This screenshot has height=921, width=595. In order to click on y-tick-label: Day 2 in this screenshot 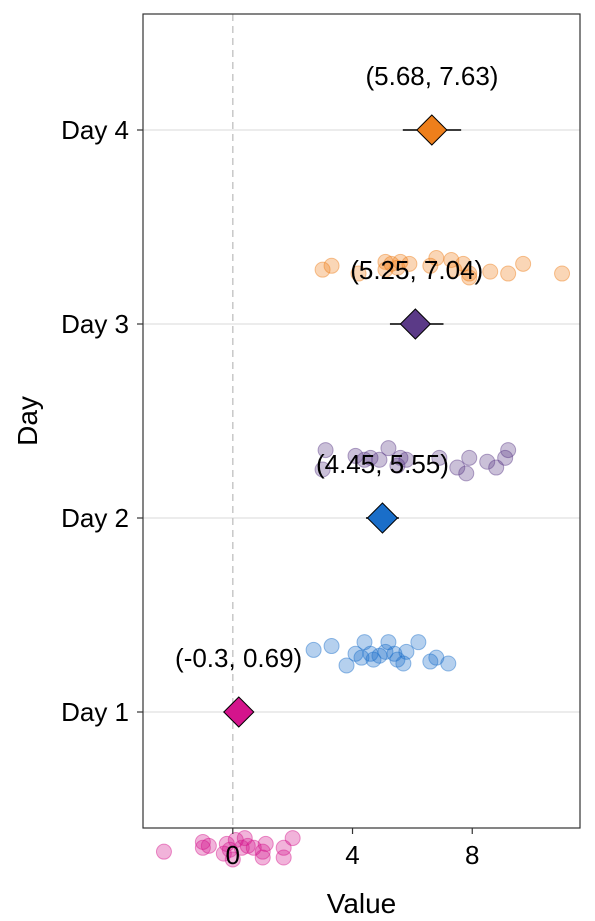, I will do `click(95, 518)`.